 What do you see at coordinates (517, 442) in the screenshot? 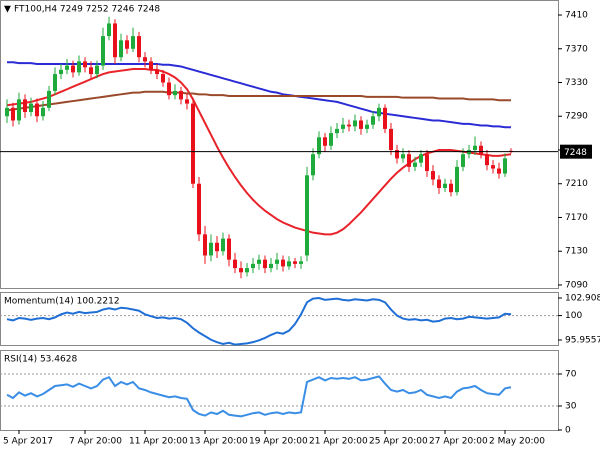
I see `x-tick-label: 2 May 20:00` at bounding box center [517, 442].